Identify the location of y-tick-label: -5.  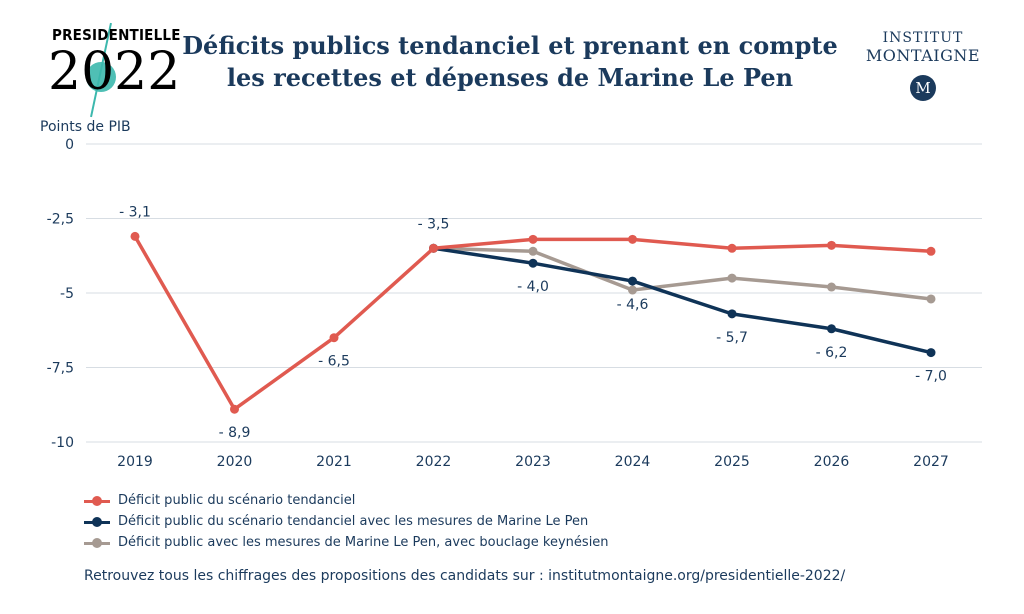
(67, 294).